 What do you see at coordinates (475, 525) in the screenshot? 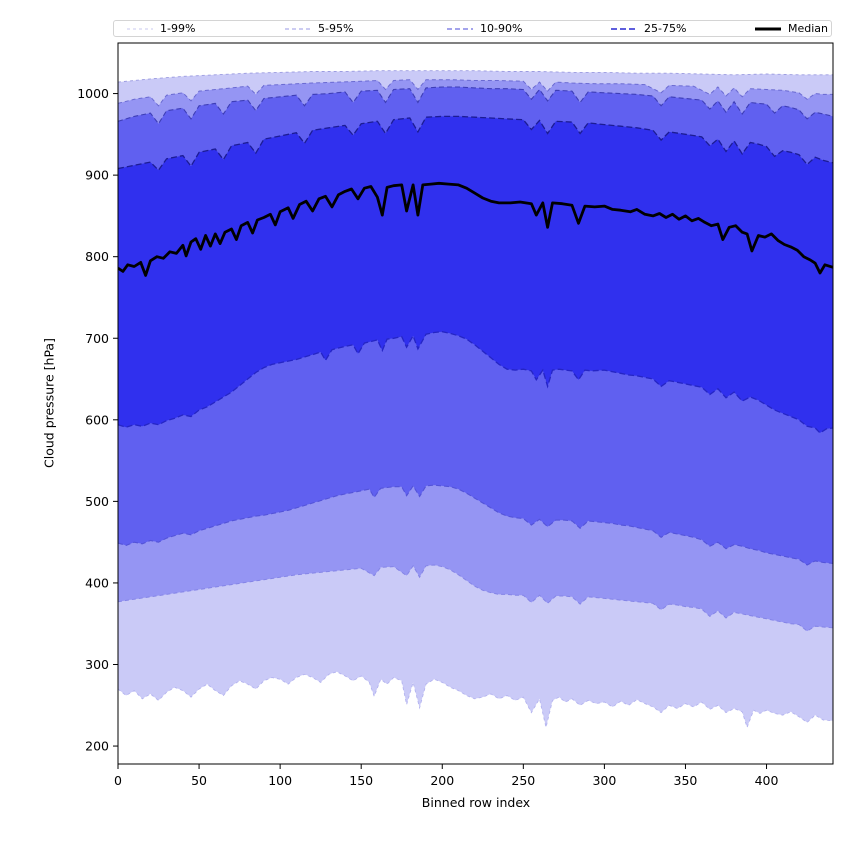
I see `band-lower-edge-10-90%` at bounding box center [475, 525].